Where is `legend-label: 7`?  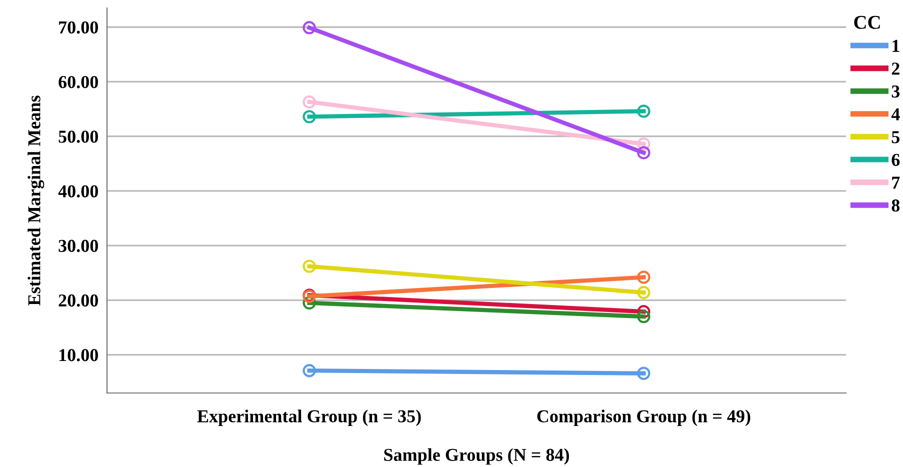
legend-label: 7 is located at coordinates (896, 182).